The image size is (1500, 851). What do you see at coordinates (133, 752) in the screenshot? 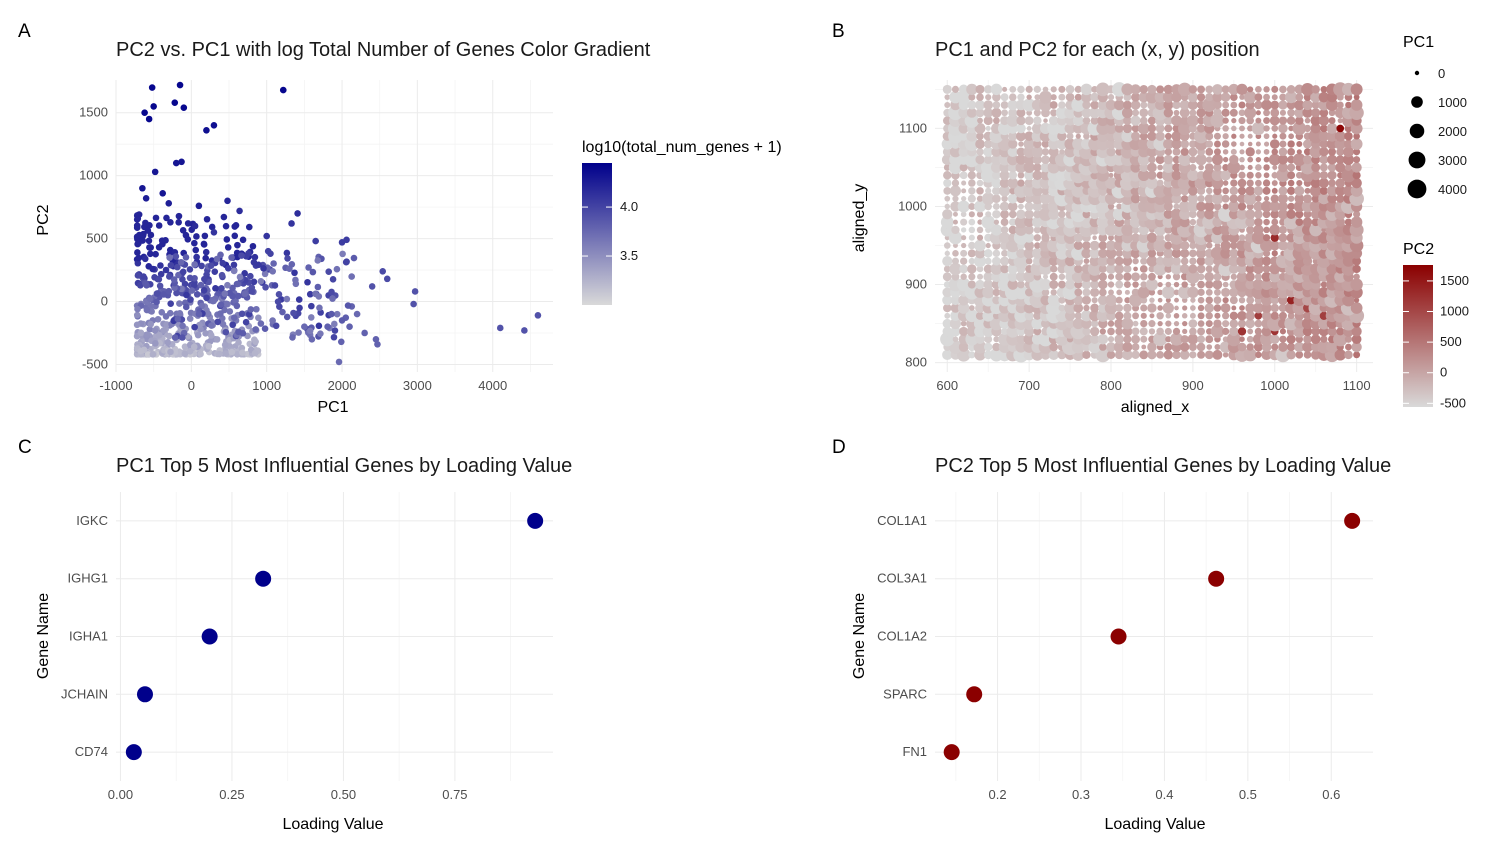
I see `gene-loading-point` at bounding box center [133, 752].